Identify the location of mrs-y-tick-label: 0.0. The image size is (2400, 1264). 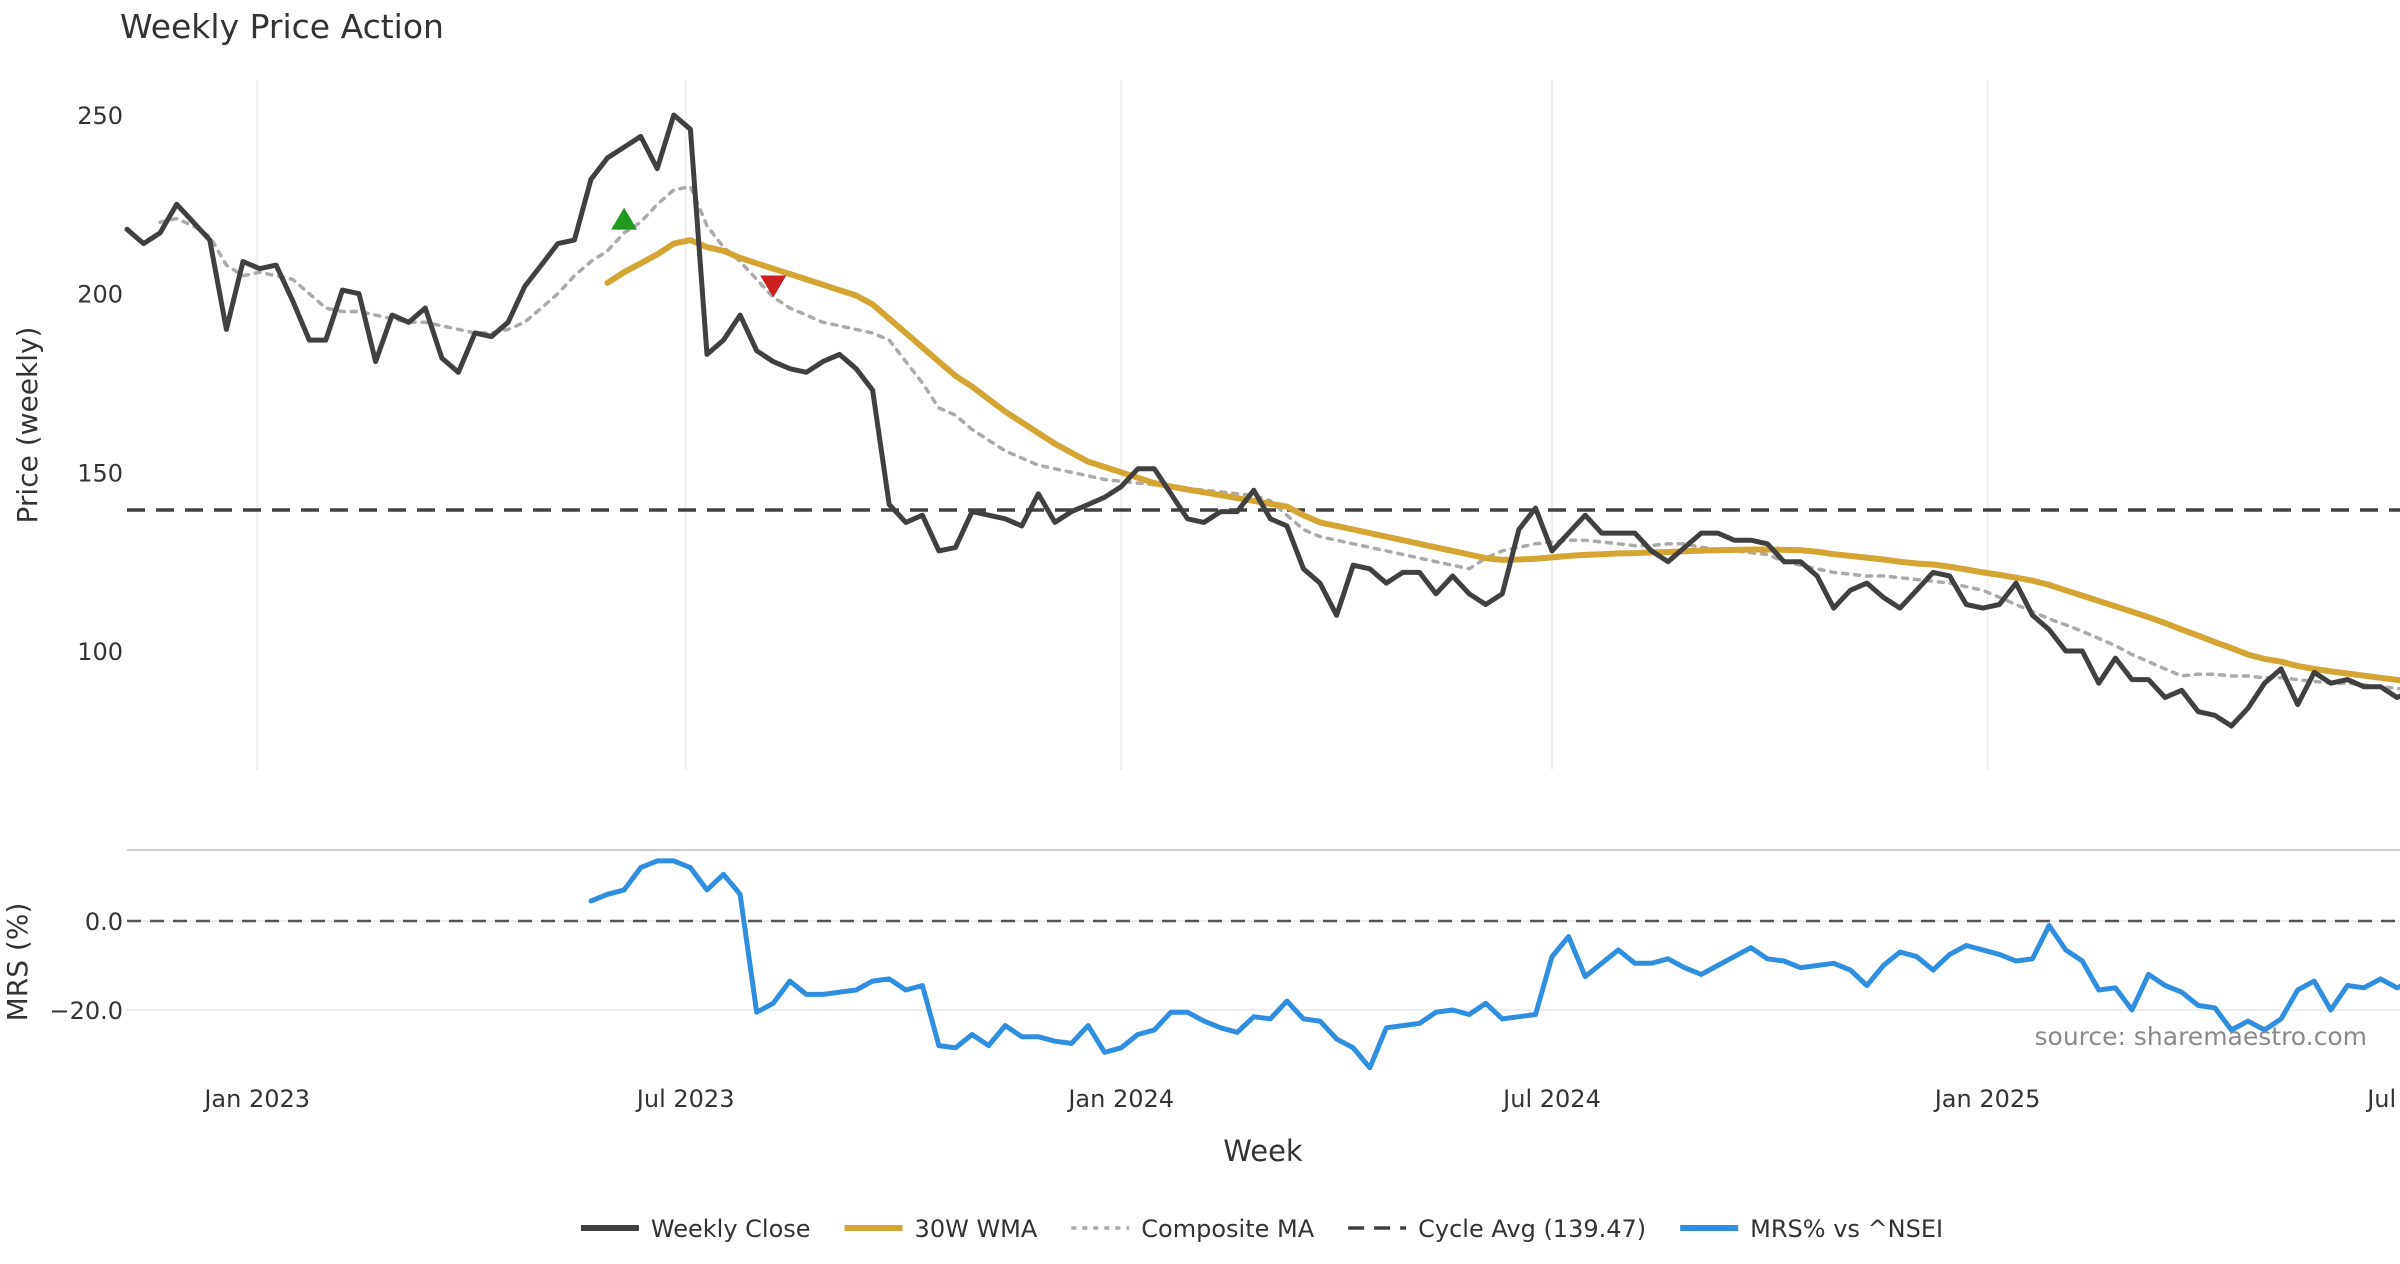
(104, 922).